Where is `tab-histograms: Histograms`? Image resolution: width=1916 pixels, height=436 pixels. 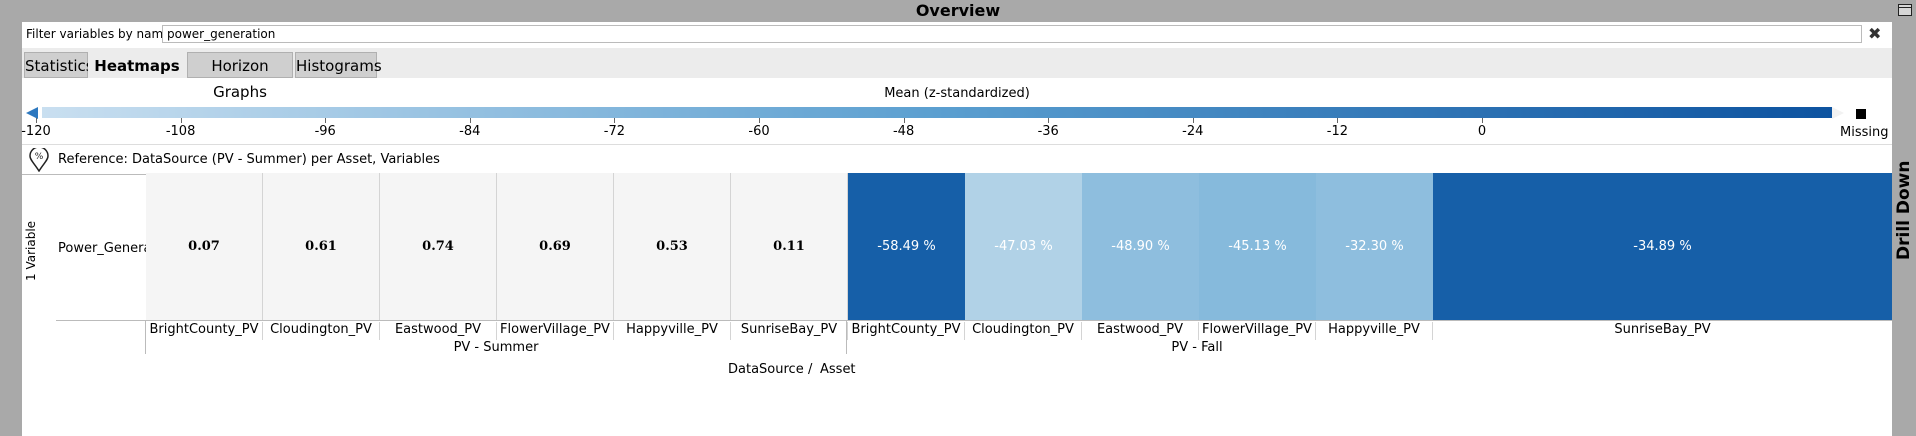 tab-histograms: Histograms is located at coordinates (338, 65).